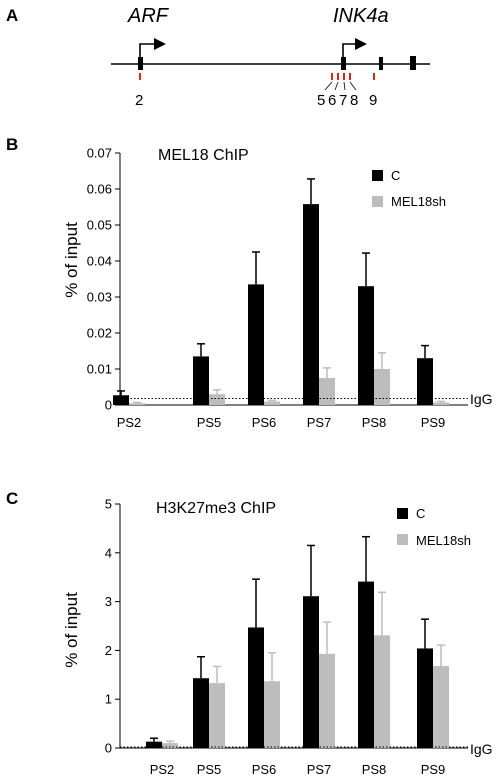 The width and height of the screenshot is (499, 780). Describe the element at coordinates (355, 47) in the screenshot. I see `ink4a-tss-arrow-icon` at that location.